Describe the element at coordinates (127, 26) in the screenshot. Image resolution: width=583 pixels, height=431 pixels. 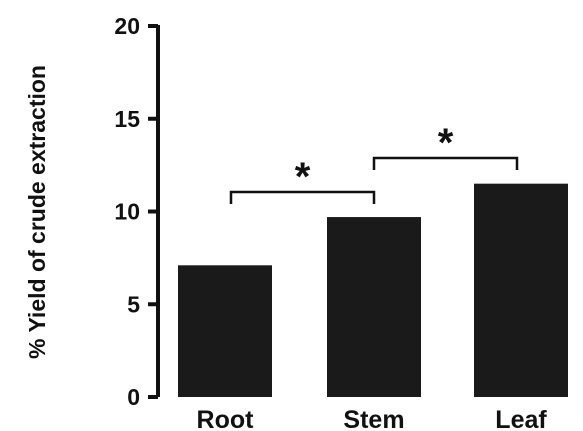
I see `y-tick-label: 20` at that location.